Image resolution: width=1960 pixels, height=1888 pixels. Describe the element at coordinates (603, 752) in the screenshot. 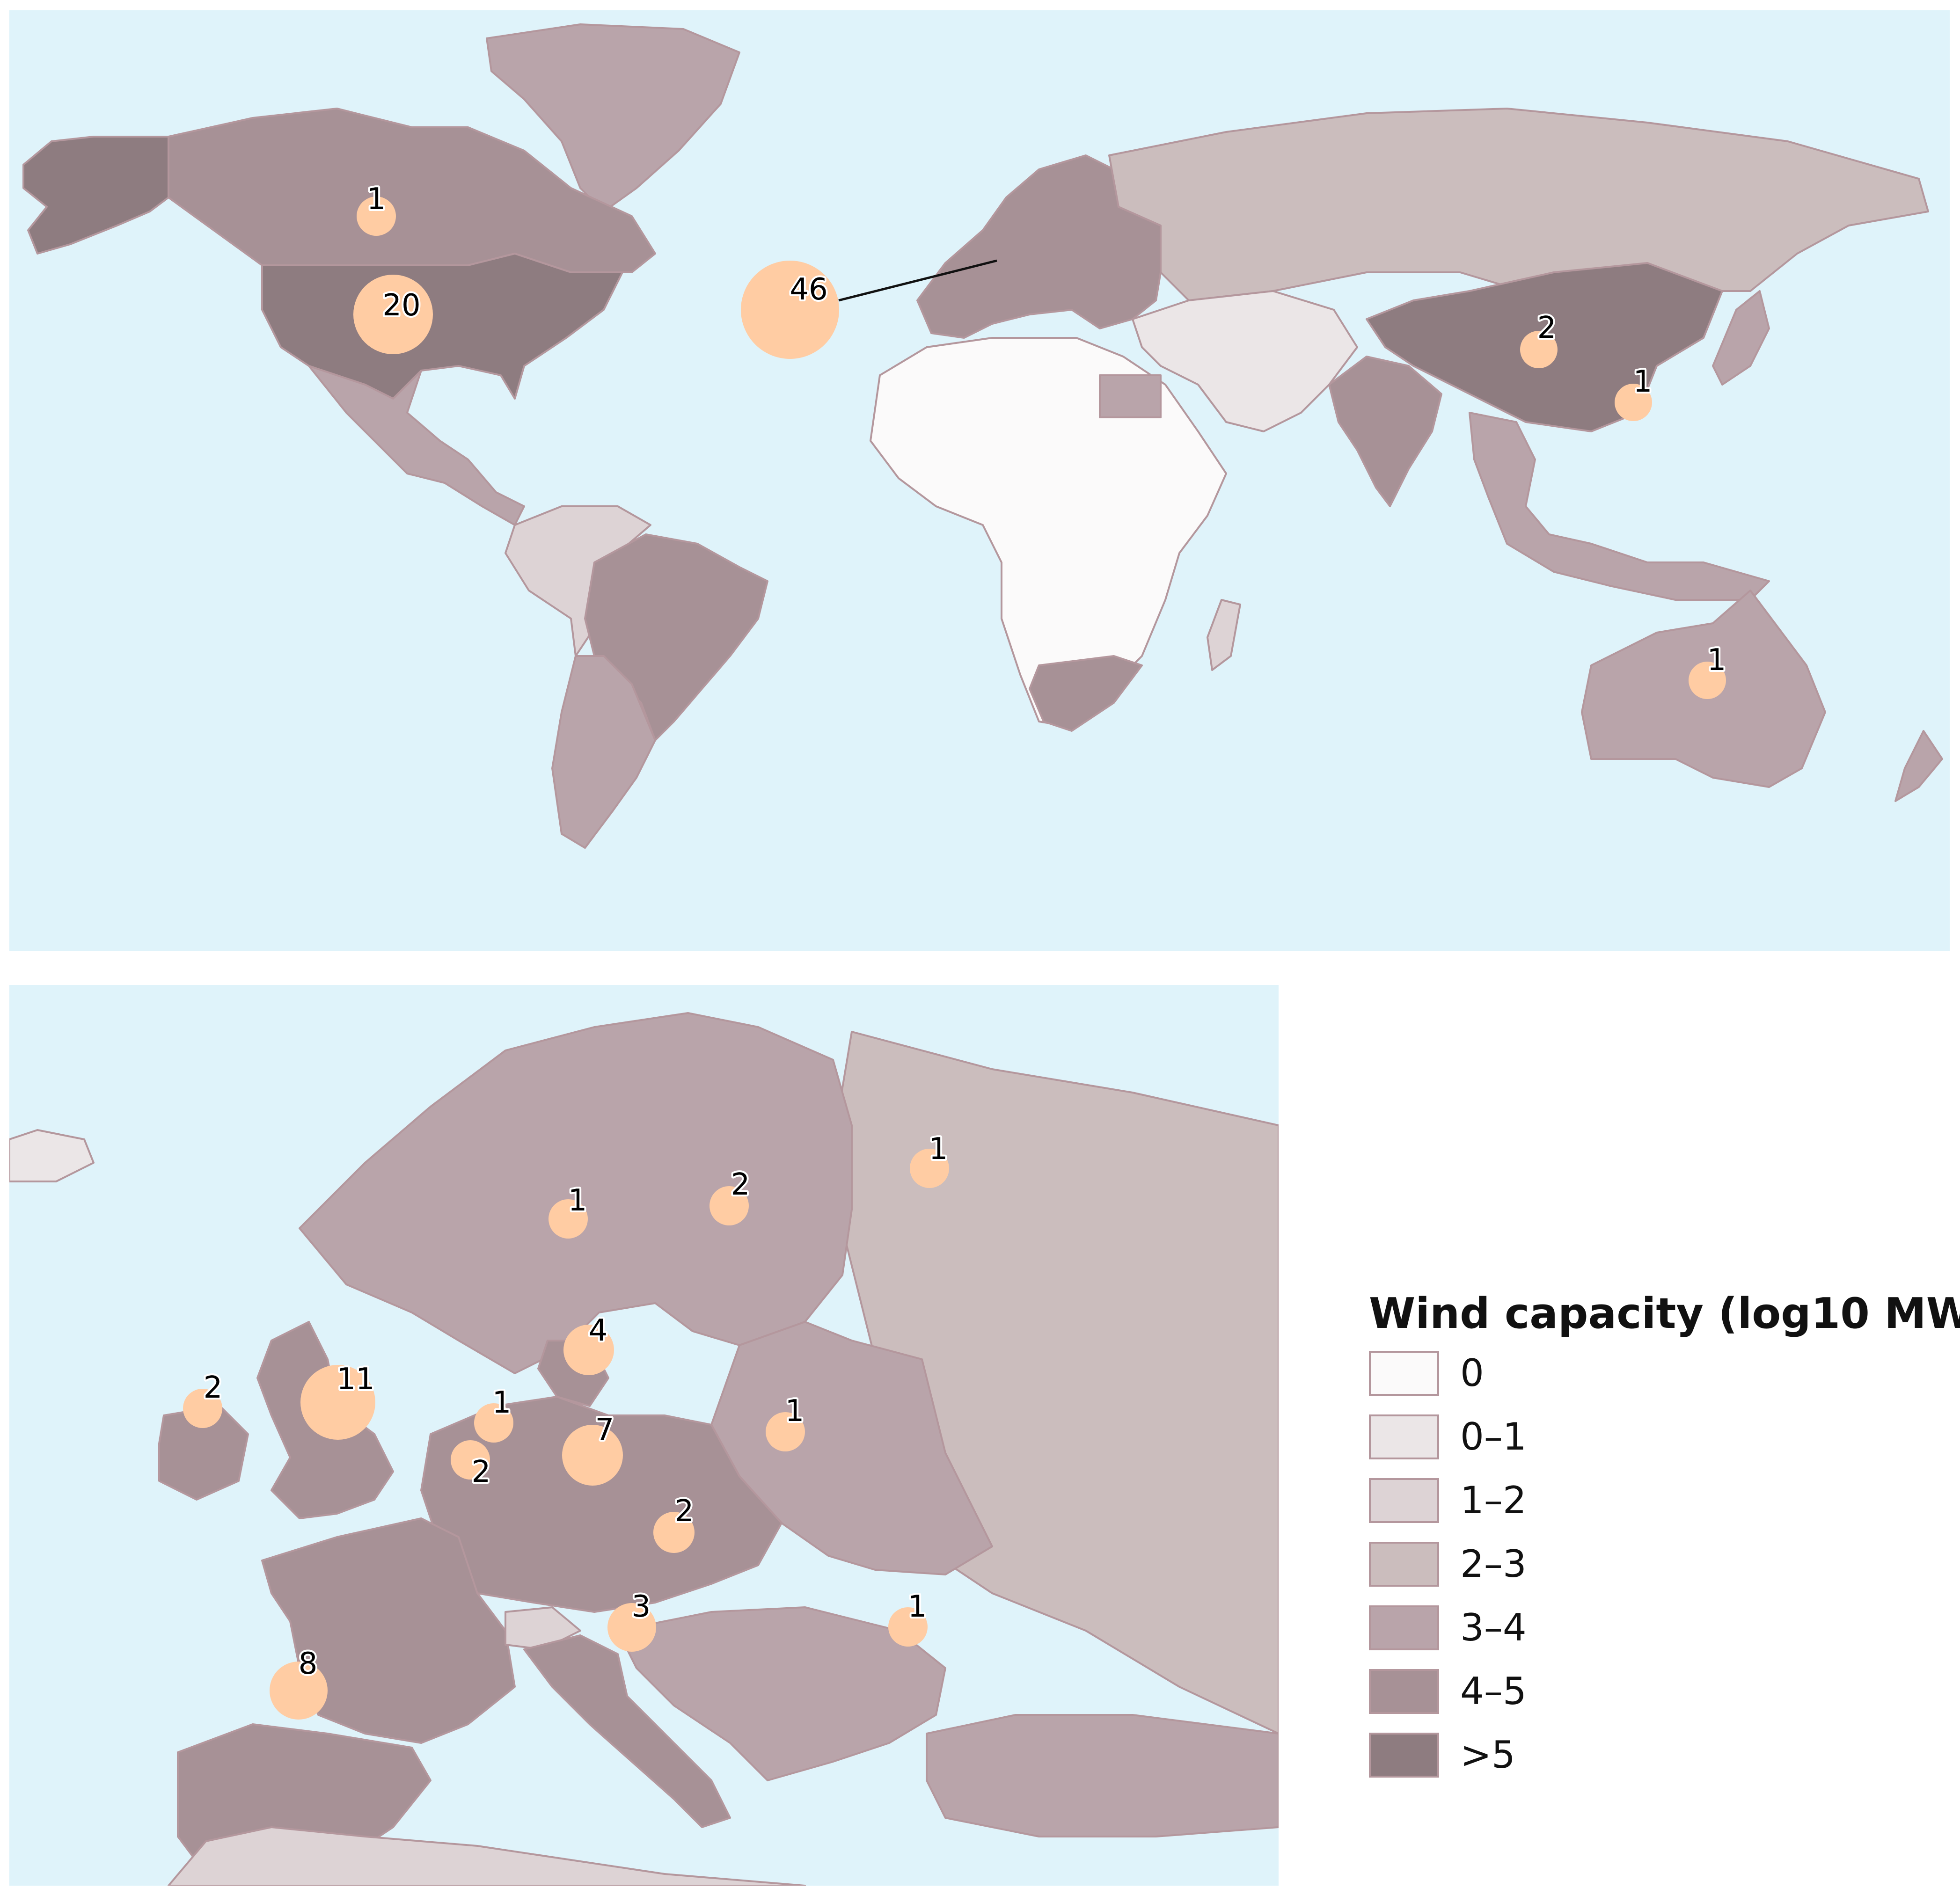

I see `land-argentina` at that location.